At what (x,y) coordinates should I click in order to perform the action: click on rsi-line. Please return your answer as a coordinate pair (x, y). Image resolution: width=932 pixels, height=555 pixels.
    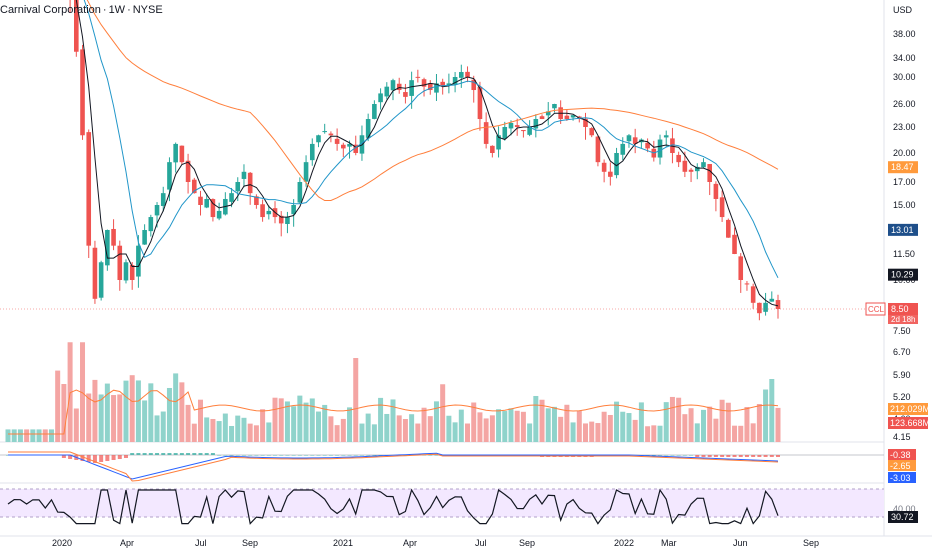
    Looking at the image, I should click on (393, 506).